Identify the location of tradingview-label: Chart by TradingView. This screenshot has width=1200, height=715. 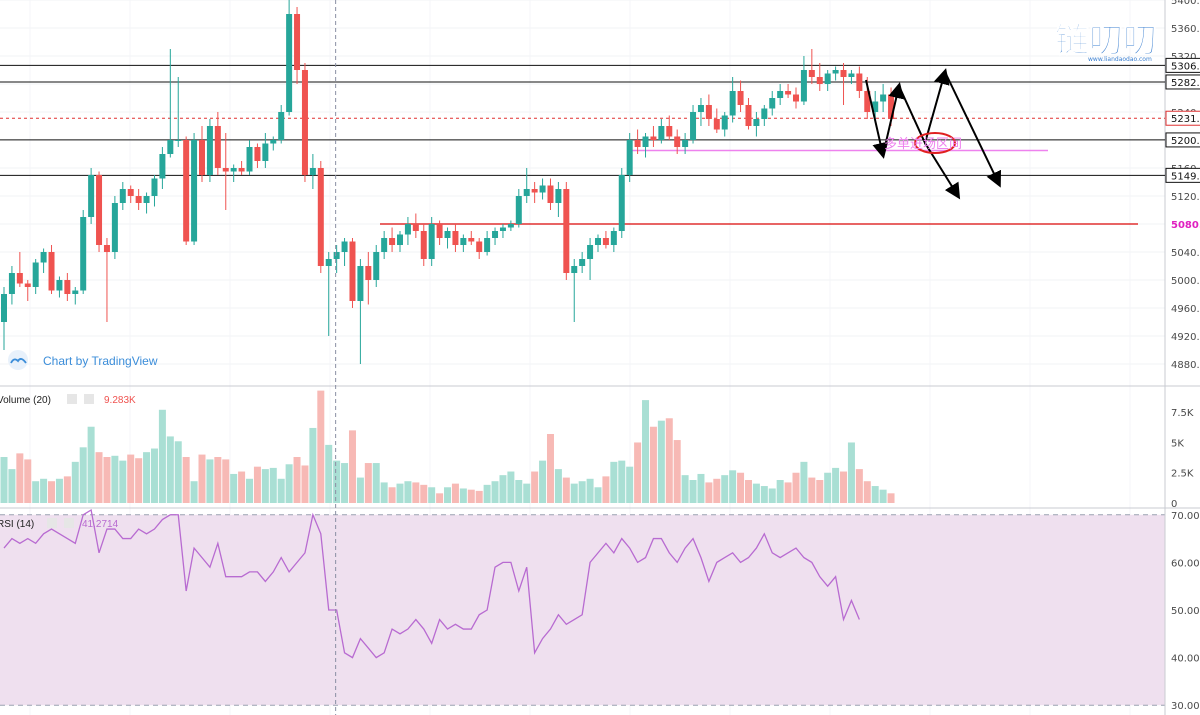
(100, 361).